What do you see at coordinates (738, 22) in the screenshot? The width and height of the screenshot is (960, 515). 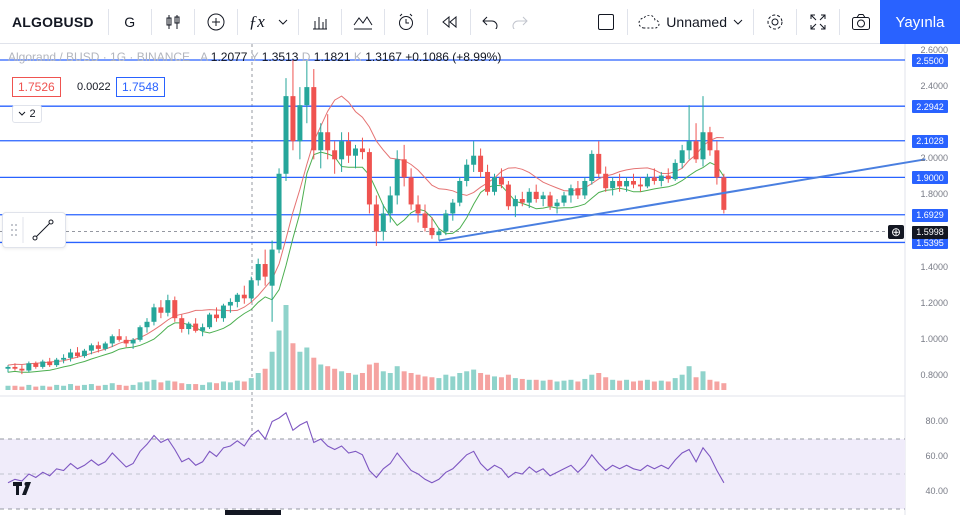 I see `chevron-down-icon` at bounding box center [738, 22].